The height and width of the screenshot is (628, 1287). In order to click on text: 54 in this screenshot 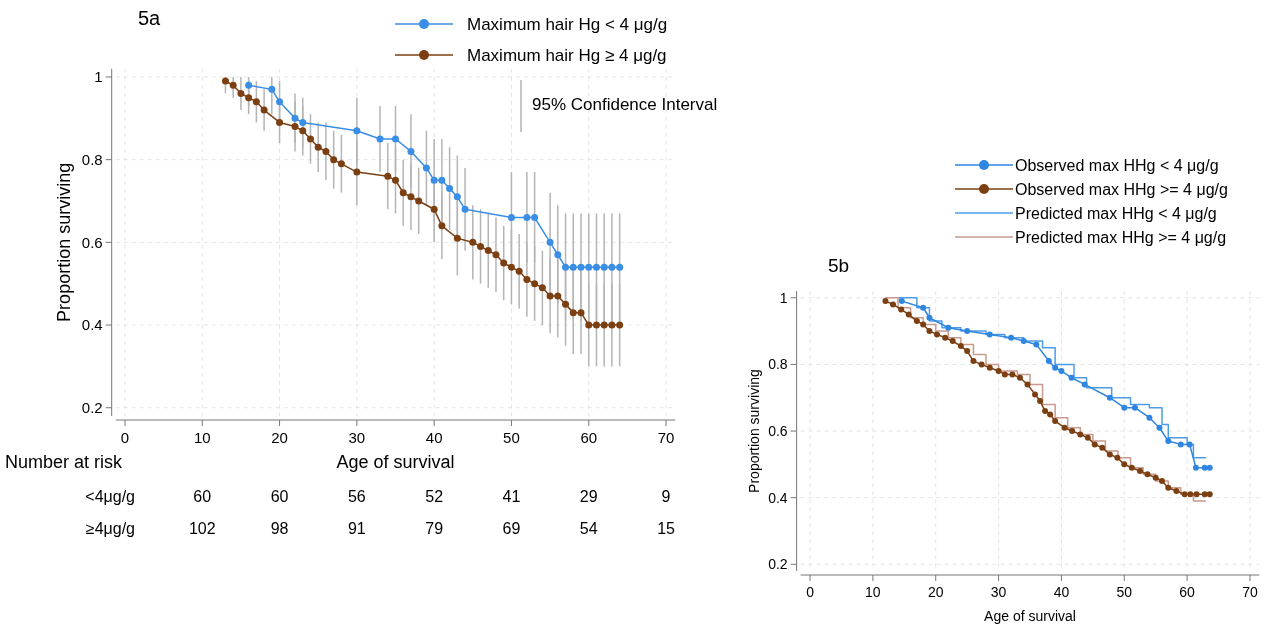, I will do `click(588, 528)`.